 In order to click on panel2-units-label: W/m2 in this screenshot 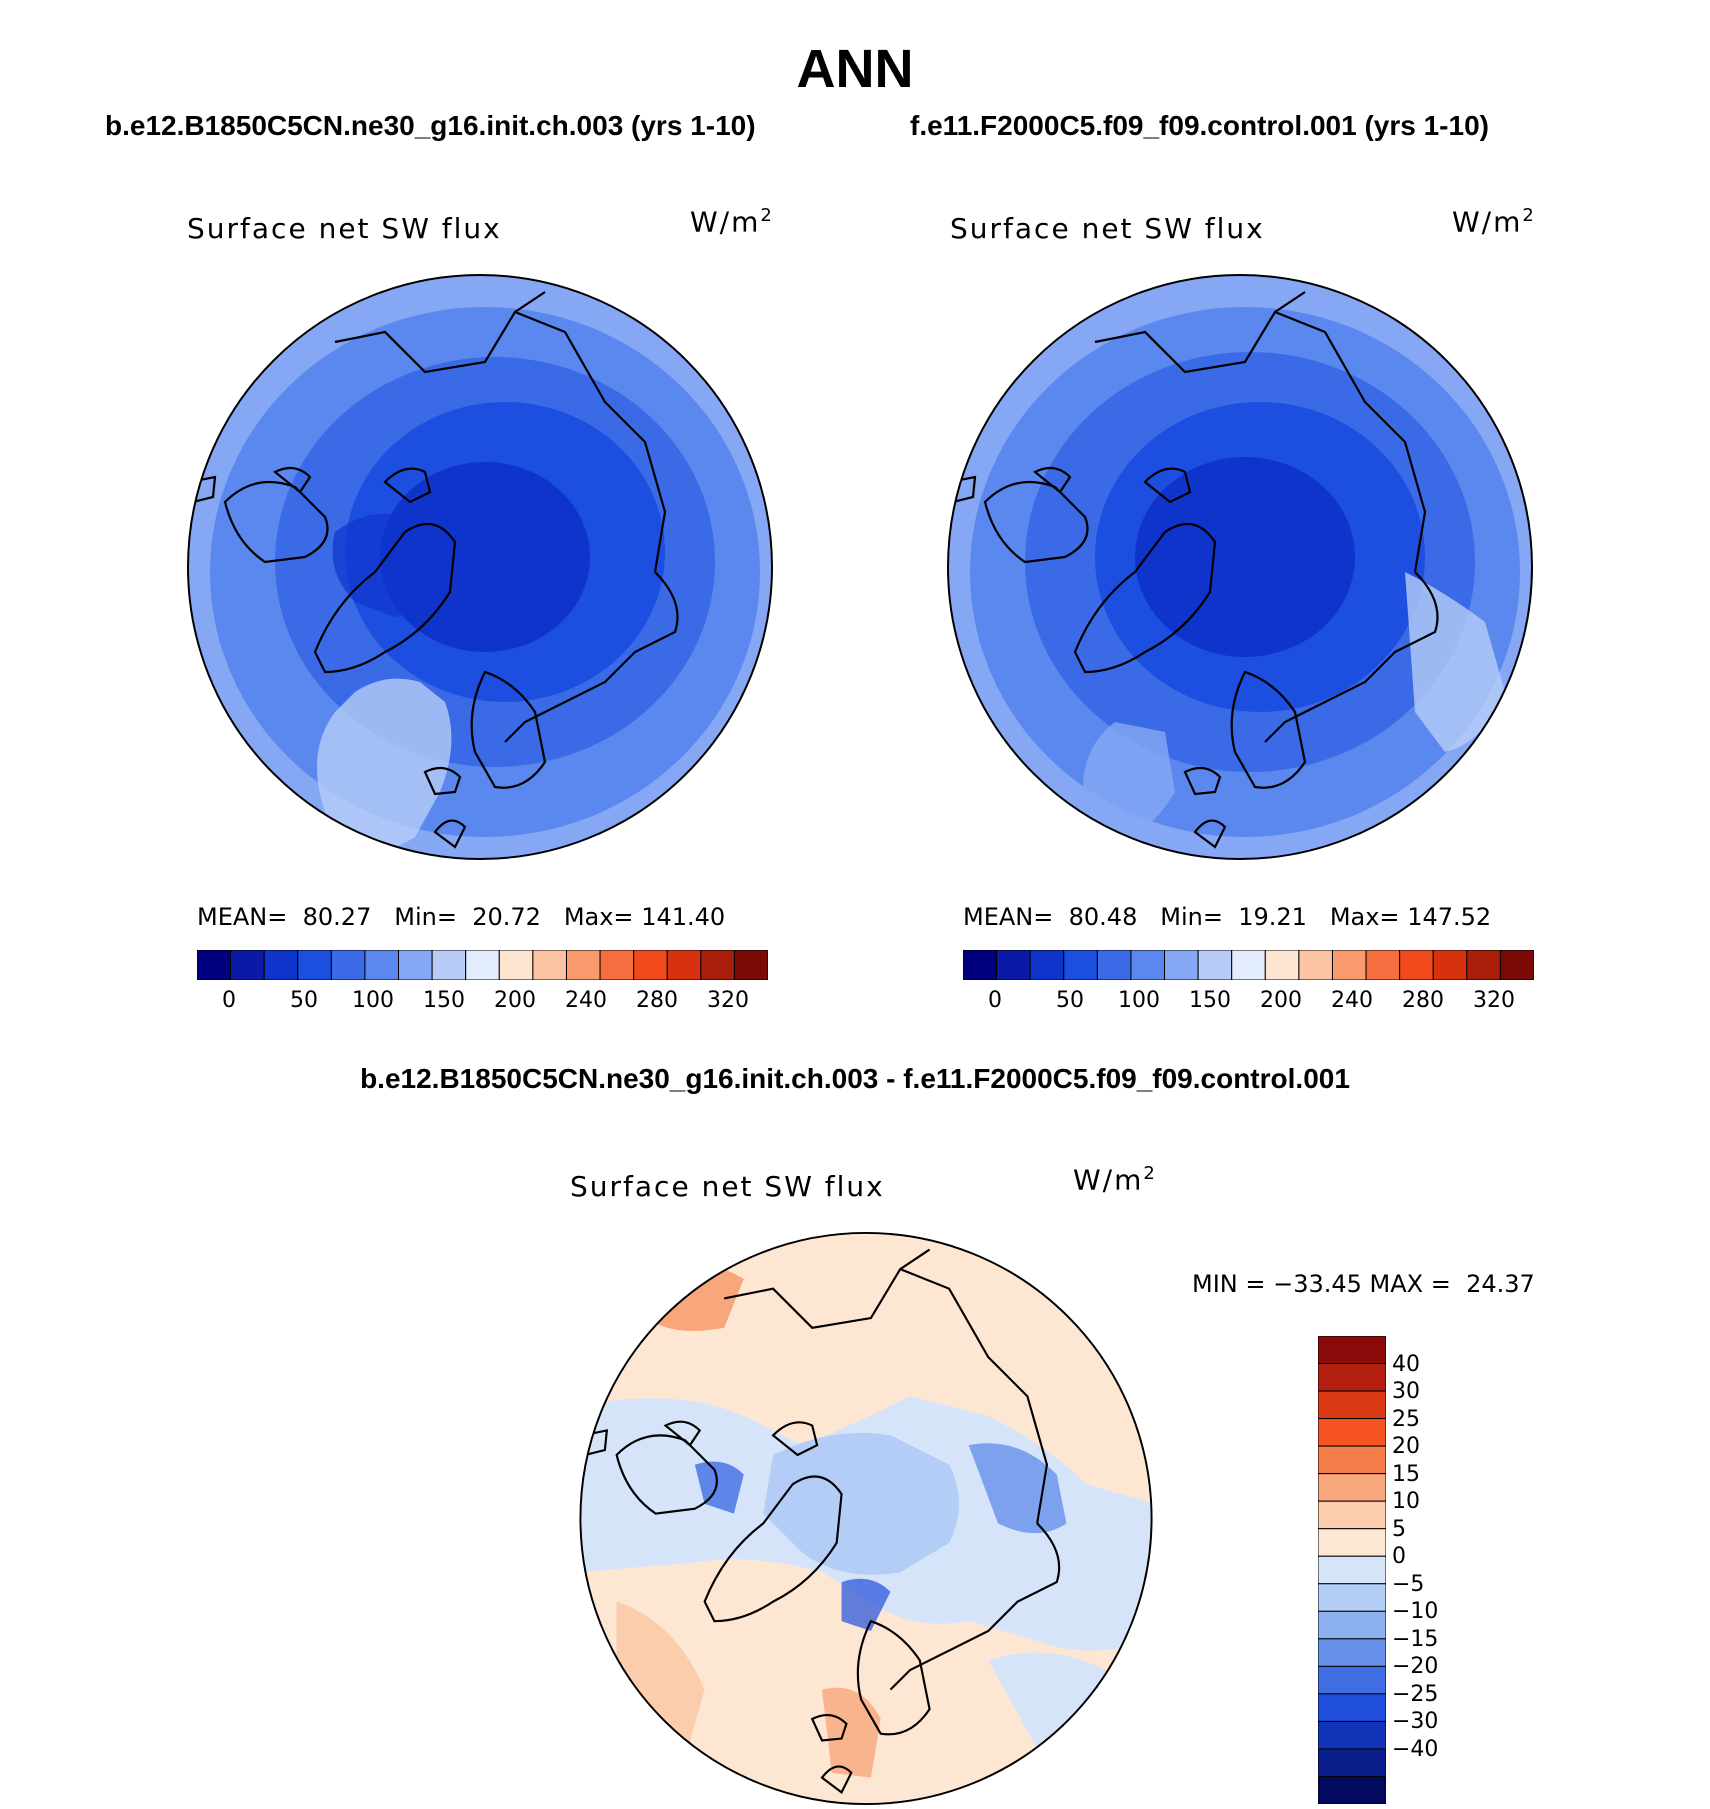, I will do `click(1494, 222)`.